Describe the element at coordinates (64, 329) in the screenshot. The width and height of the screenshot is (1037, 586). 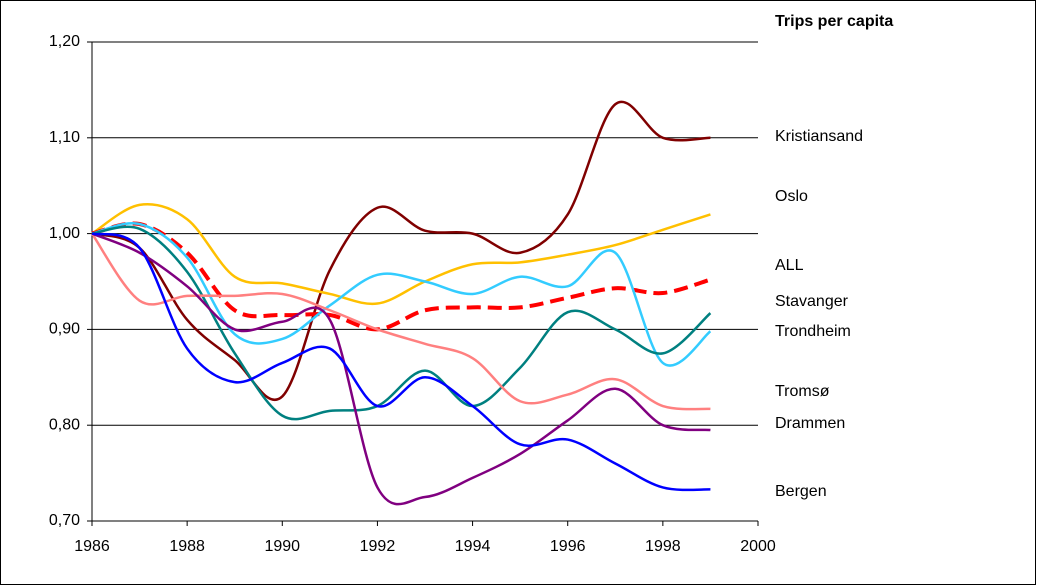
I see `y-tick-label: 0,90` at that location.